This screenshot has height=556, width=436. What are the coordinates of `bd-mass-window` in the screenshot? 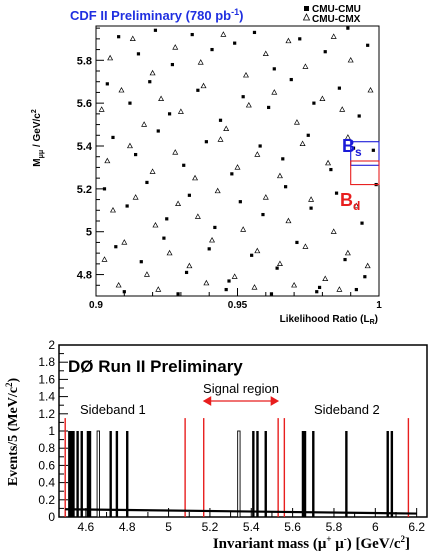 It's located at (365, 173).